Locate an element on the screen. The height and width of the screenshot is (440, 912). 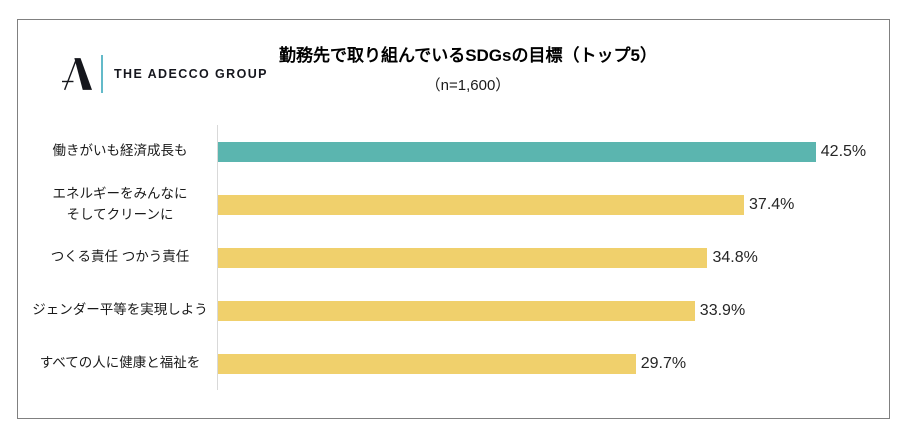
chart-row: つくる責任 つかう責任 34.8% is located at coordinates (448, 257).